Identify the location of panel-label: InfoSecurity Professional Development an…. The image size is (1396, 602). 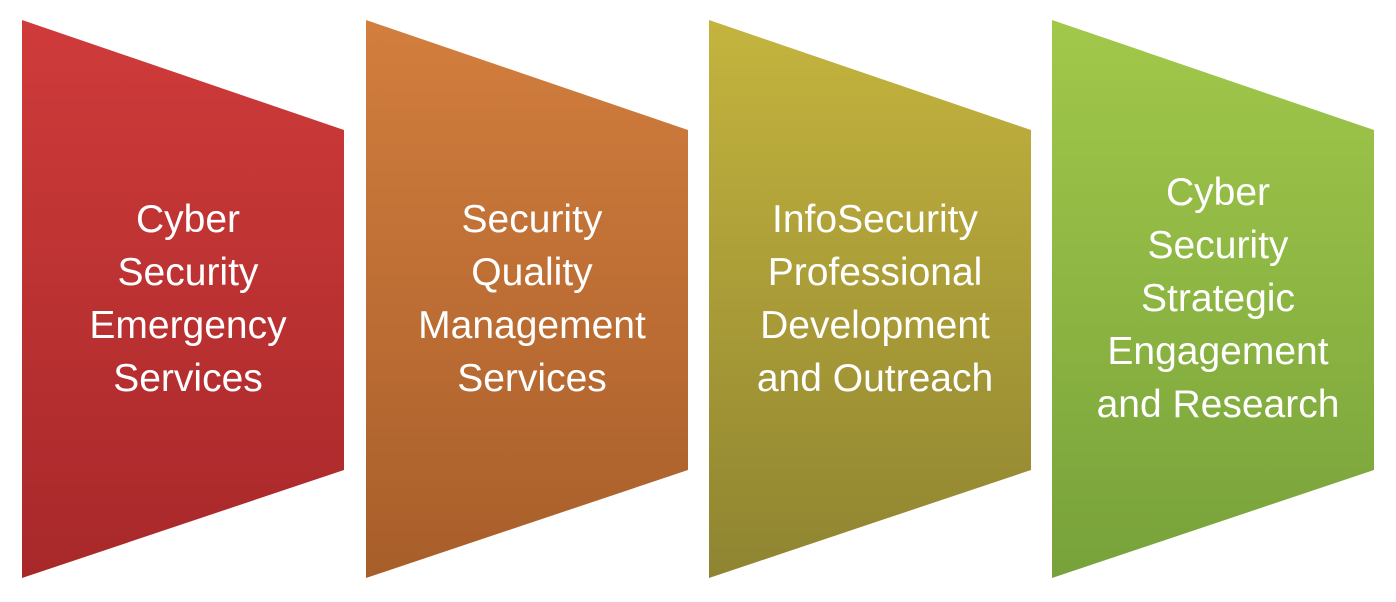
(875, 299).